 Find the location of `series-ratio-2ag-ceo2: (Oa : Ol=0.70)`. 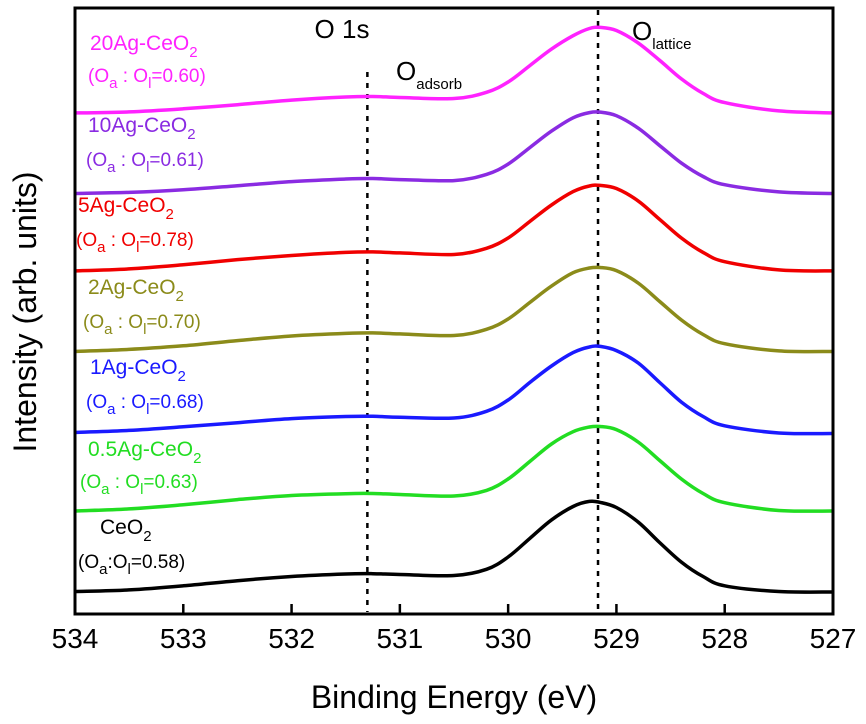

series-ratio-2ag-ceo2: (Oa : Ol=0.70) is located at coordinates (142, 325).